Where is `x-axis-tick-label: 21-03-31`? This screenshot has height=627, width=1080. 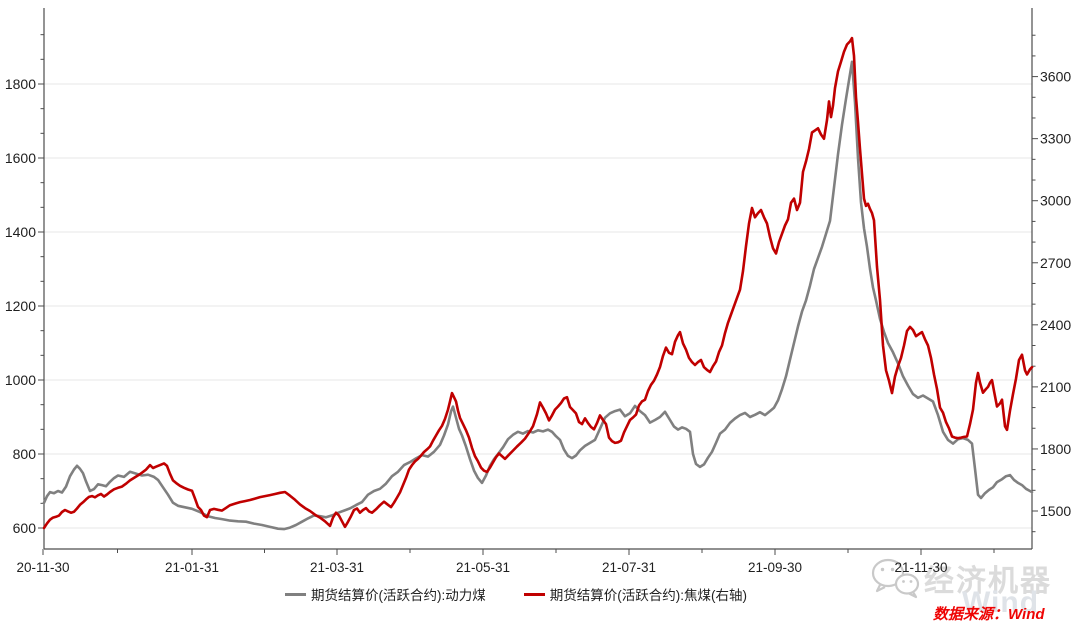
x-axis-tick-label: 21-03-31 is located at coordinates (337, 567).